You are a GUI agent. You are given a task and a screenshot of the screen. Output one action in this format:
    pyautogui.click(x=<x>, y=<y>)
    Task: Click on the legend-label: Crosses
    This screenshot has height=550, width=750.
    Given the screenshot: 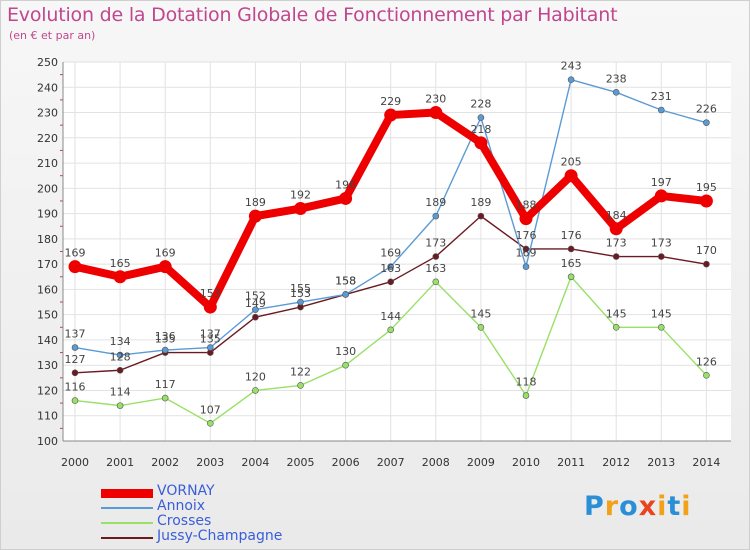 What is the action you would take?
    pyautogui.click(x=184, y=521)
    